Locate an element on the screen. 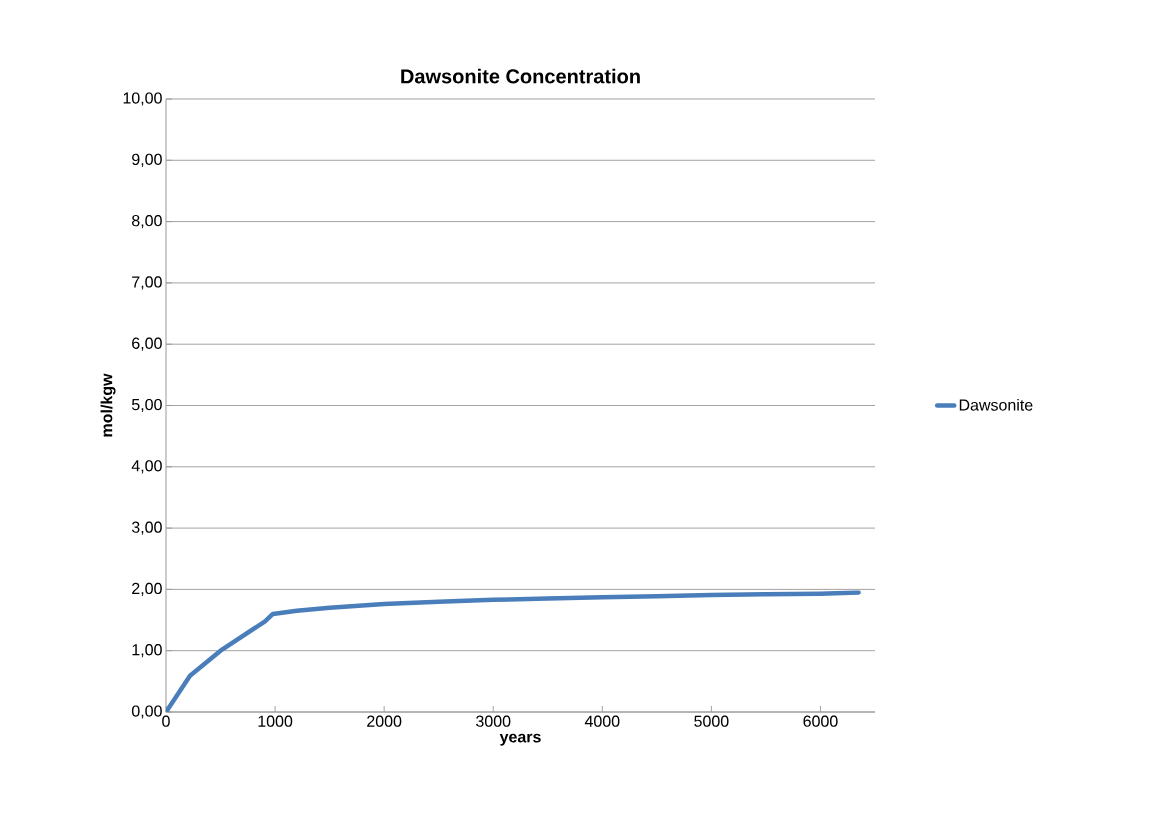  x-tick-label: 5000 is located at coordinates (711, 721).